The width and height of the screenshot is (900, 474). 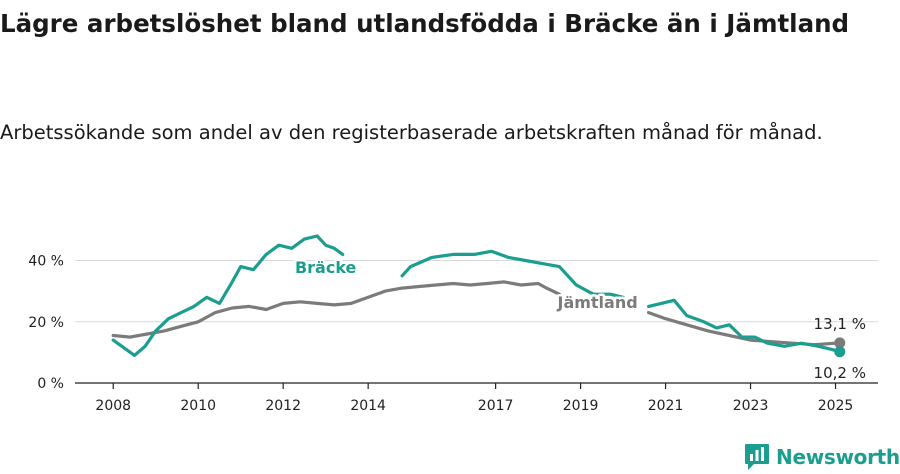 What do you see at coordinates (838, 457) in the screenshot?
I see `brand-name: Newsworthy` at bounding box center [838, 457].